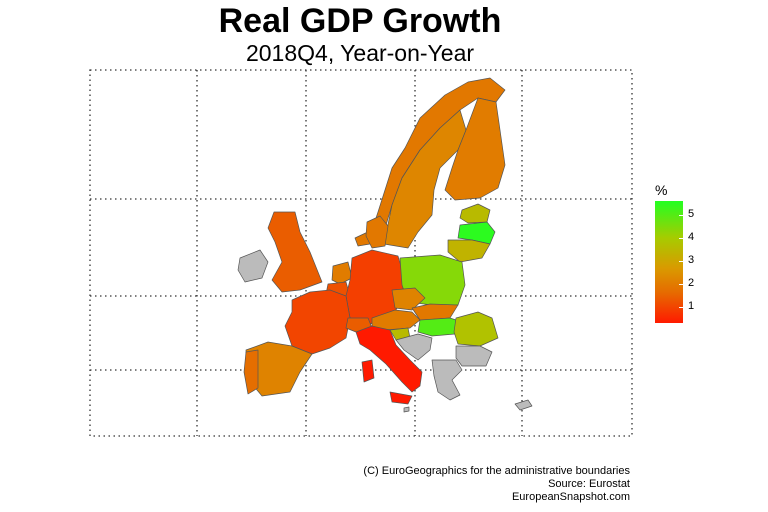  What do you see at coordinates (469, 251) in the screenshot?
I see `country-lithuania` at bounding box center [469, 251].